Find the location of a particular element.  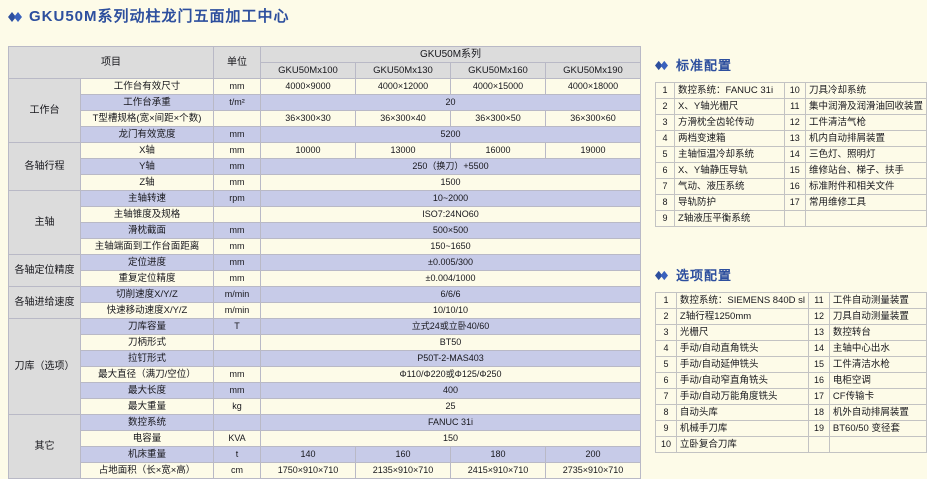

config-row: 2 X、Y轴光栅尺 11 集中润滑及润滑油回收装置 is located at coordinates (790, 106).